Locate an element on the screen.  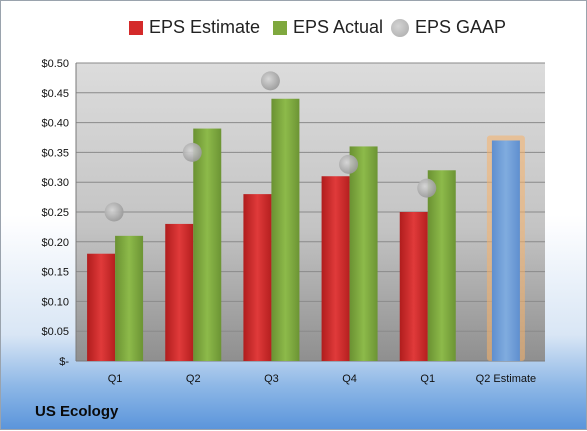
x-tick-label: Q4 is located at coordinates (349, 379).